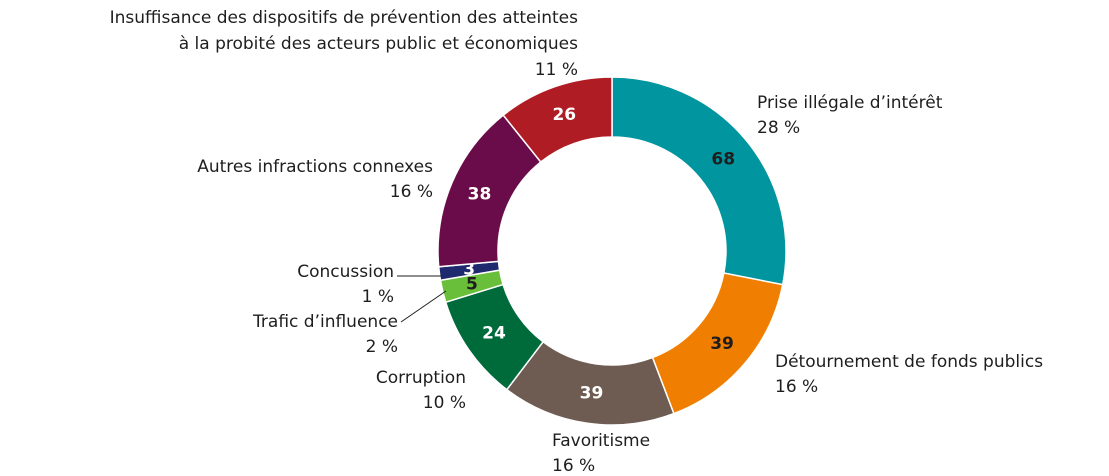 This screenshot has height=476, width=1109. I want to click on category-label: Corruption, so click(421, 378).